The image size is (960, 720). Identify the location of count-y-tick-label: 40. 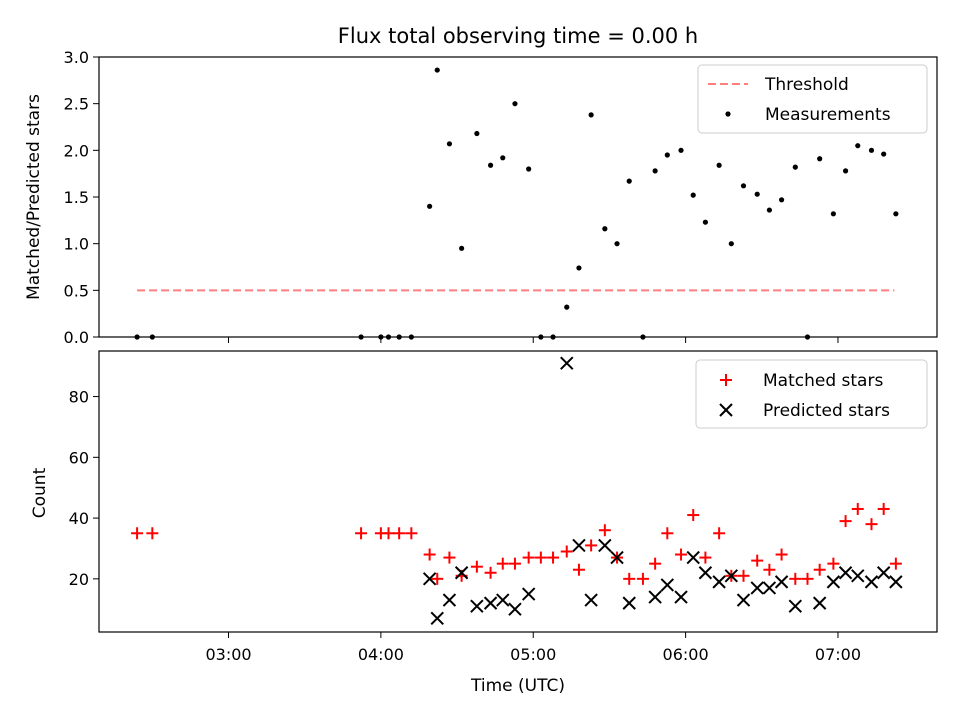
(79, 518).